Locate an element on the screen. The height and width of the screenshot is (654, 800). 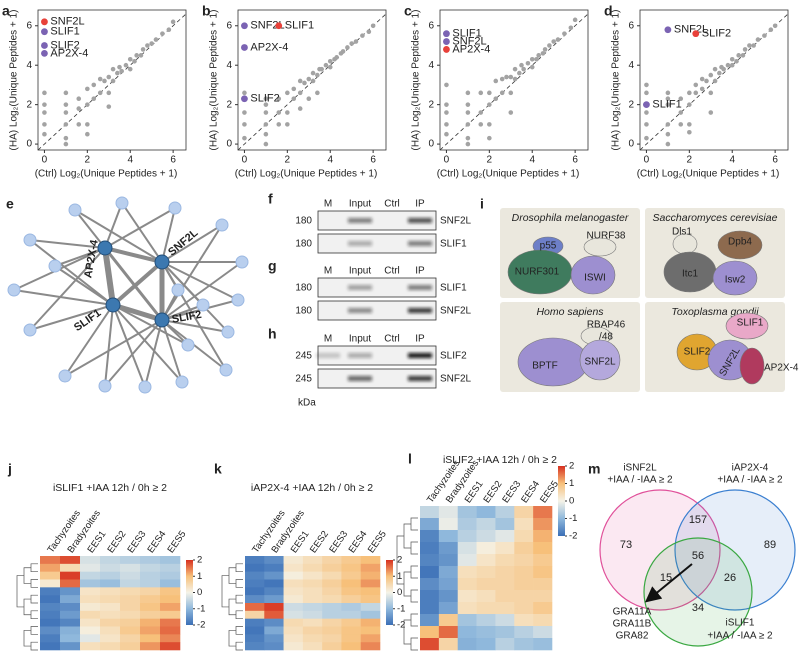
x-tick-label: 0 is located at coordinates (45, 160).